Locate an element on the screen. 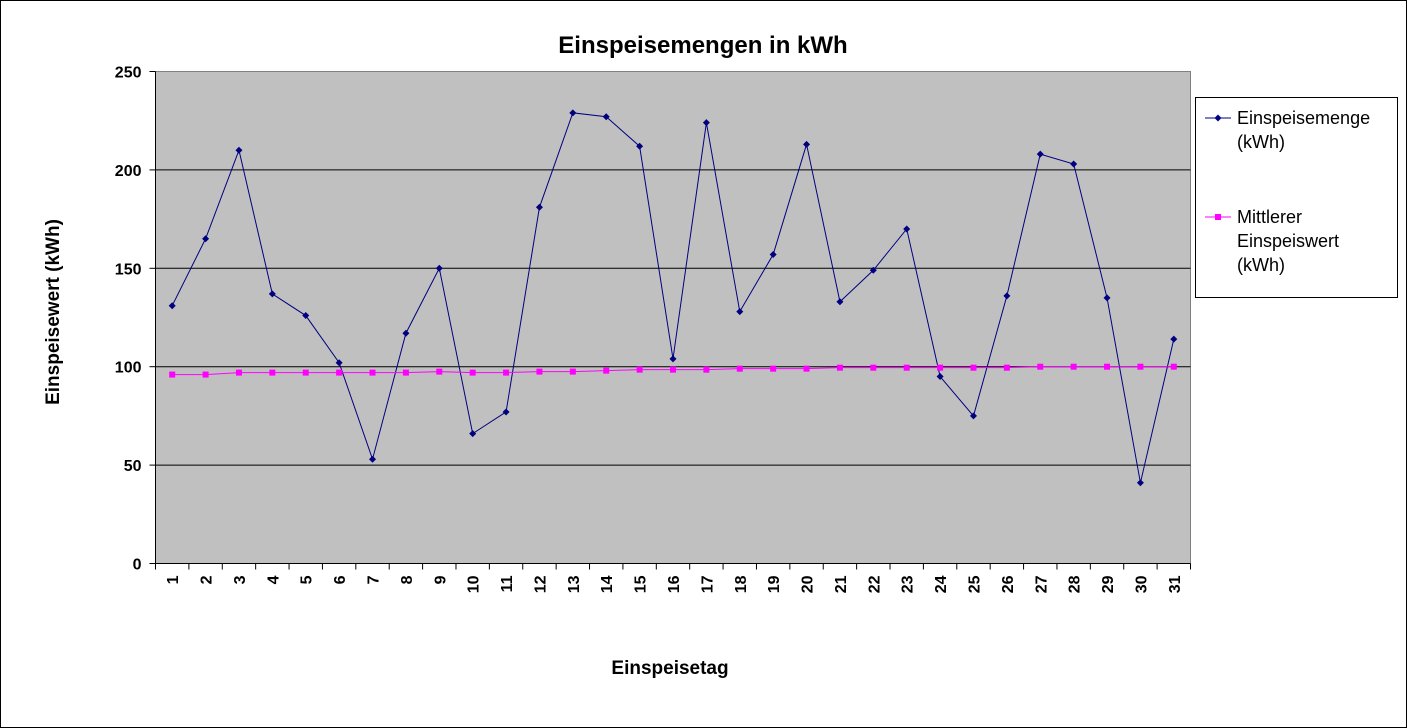  y-tick-label: 0 is located at coordinates (137, 565).